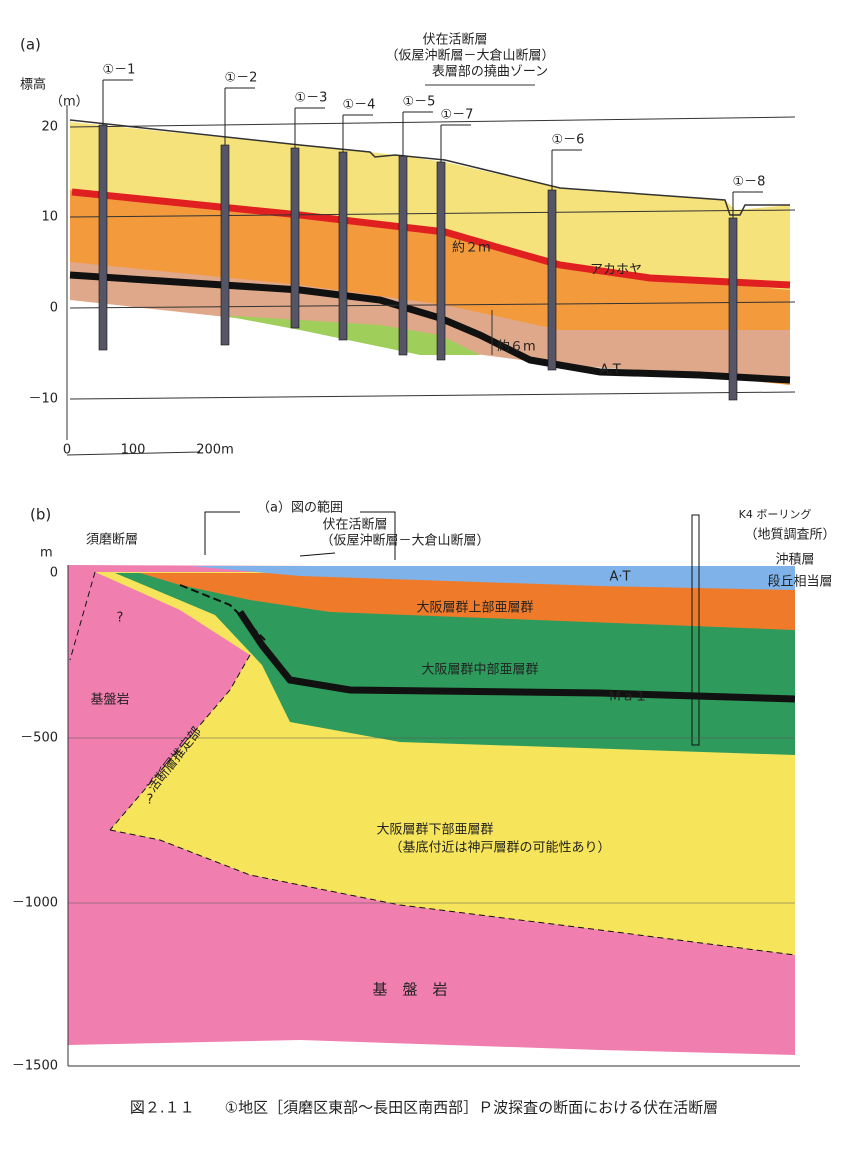  What do you see at coordinates (419, 102) in the screenshot?
I see `borehole-label: ①－5` at bounding box center [419, 102].